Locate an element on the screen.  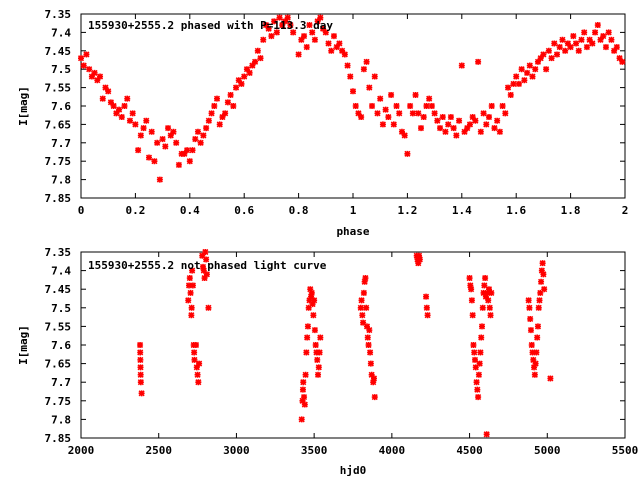
phased-y-tick-label: 7.55 is located at coordinates (58, 88).